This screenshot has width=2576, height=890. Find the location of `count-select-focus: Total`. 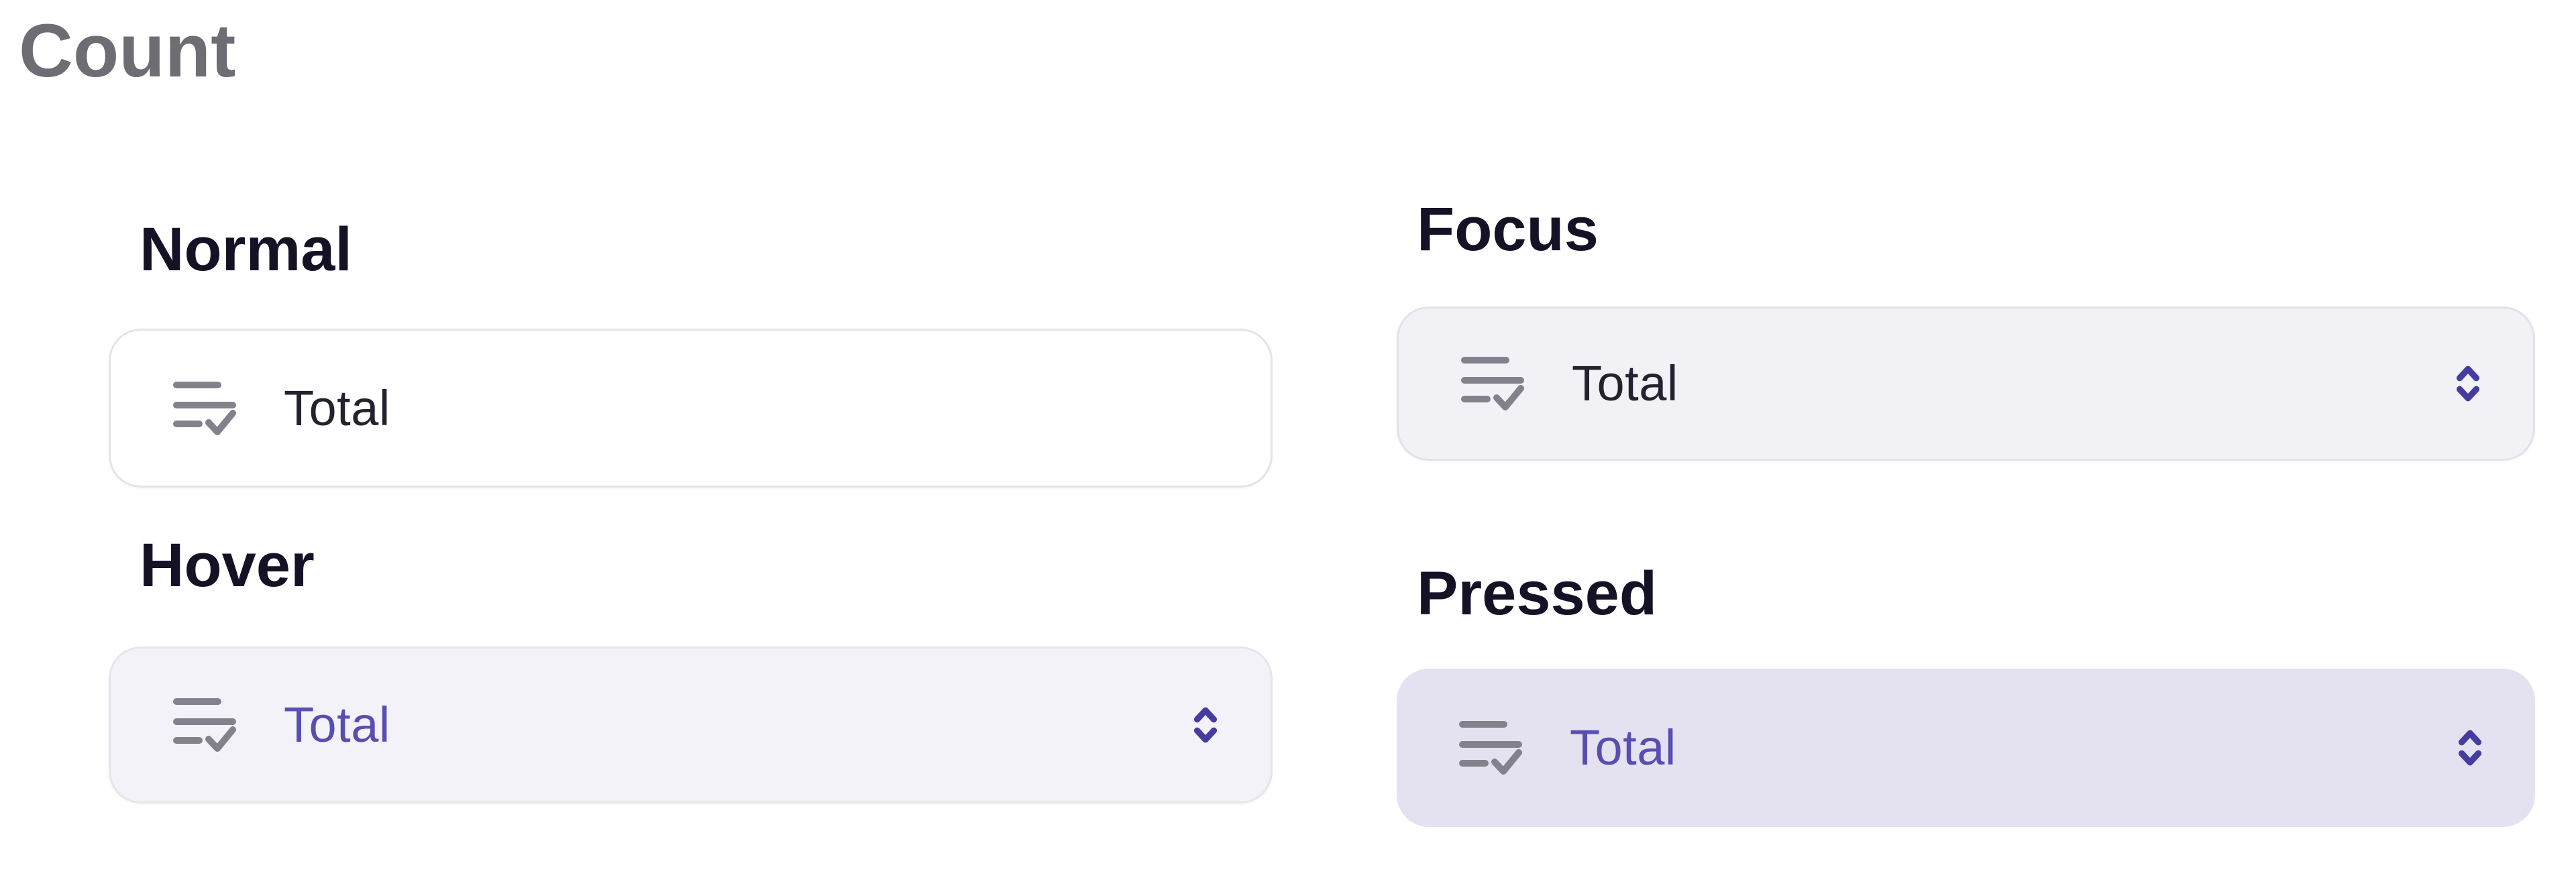

count-select-focus: Total is located at coordinates (1966, 384).